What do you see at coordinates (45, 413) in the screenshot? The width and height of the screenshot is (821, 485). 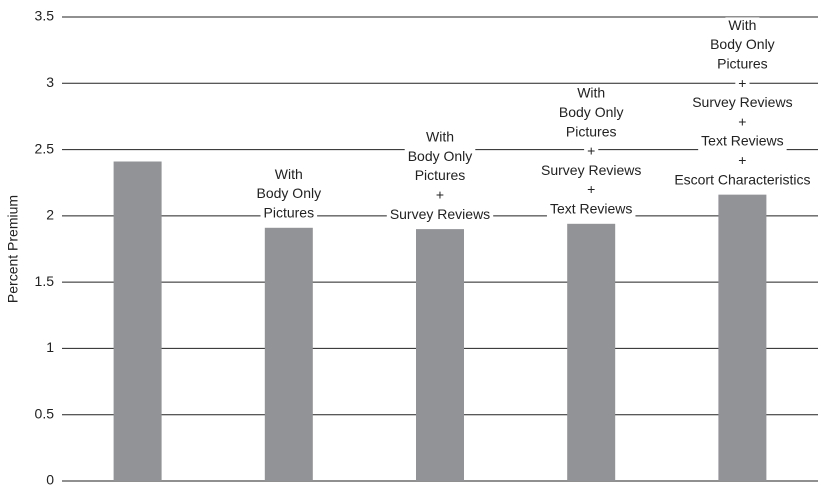 I see `y-tick-label: 0.5` at bounding box center [45, 413].